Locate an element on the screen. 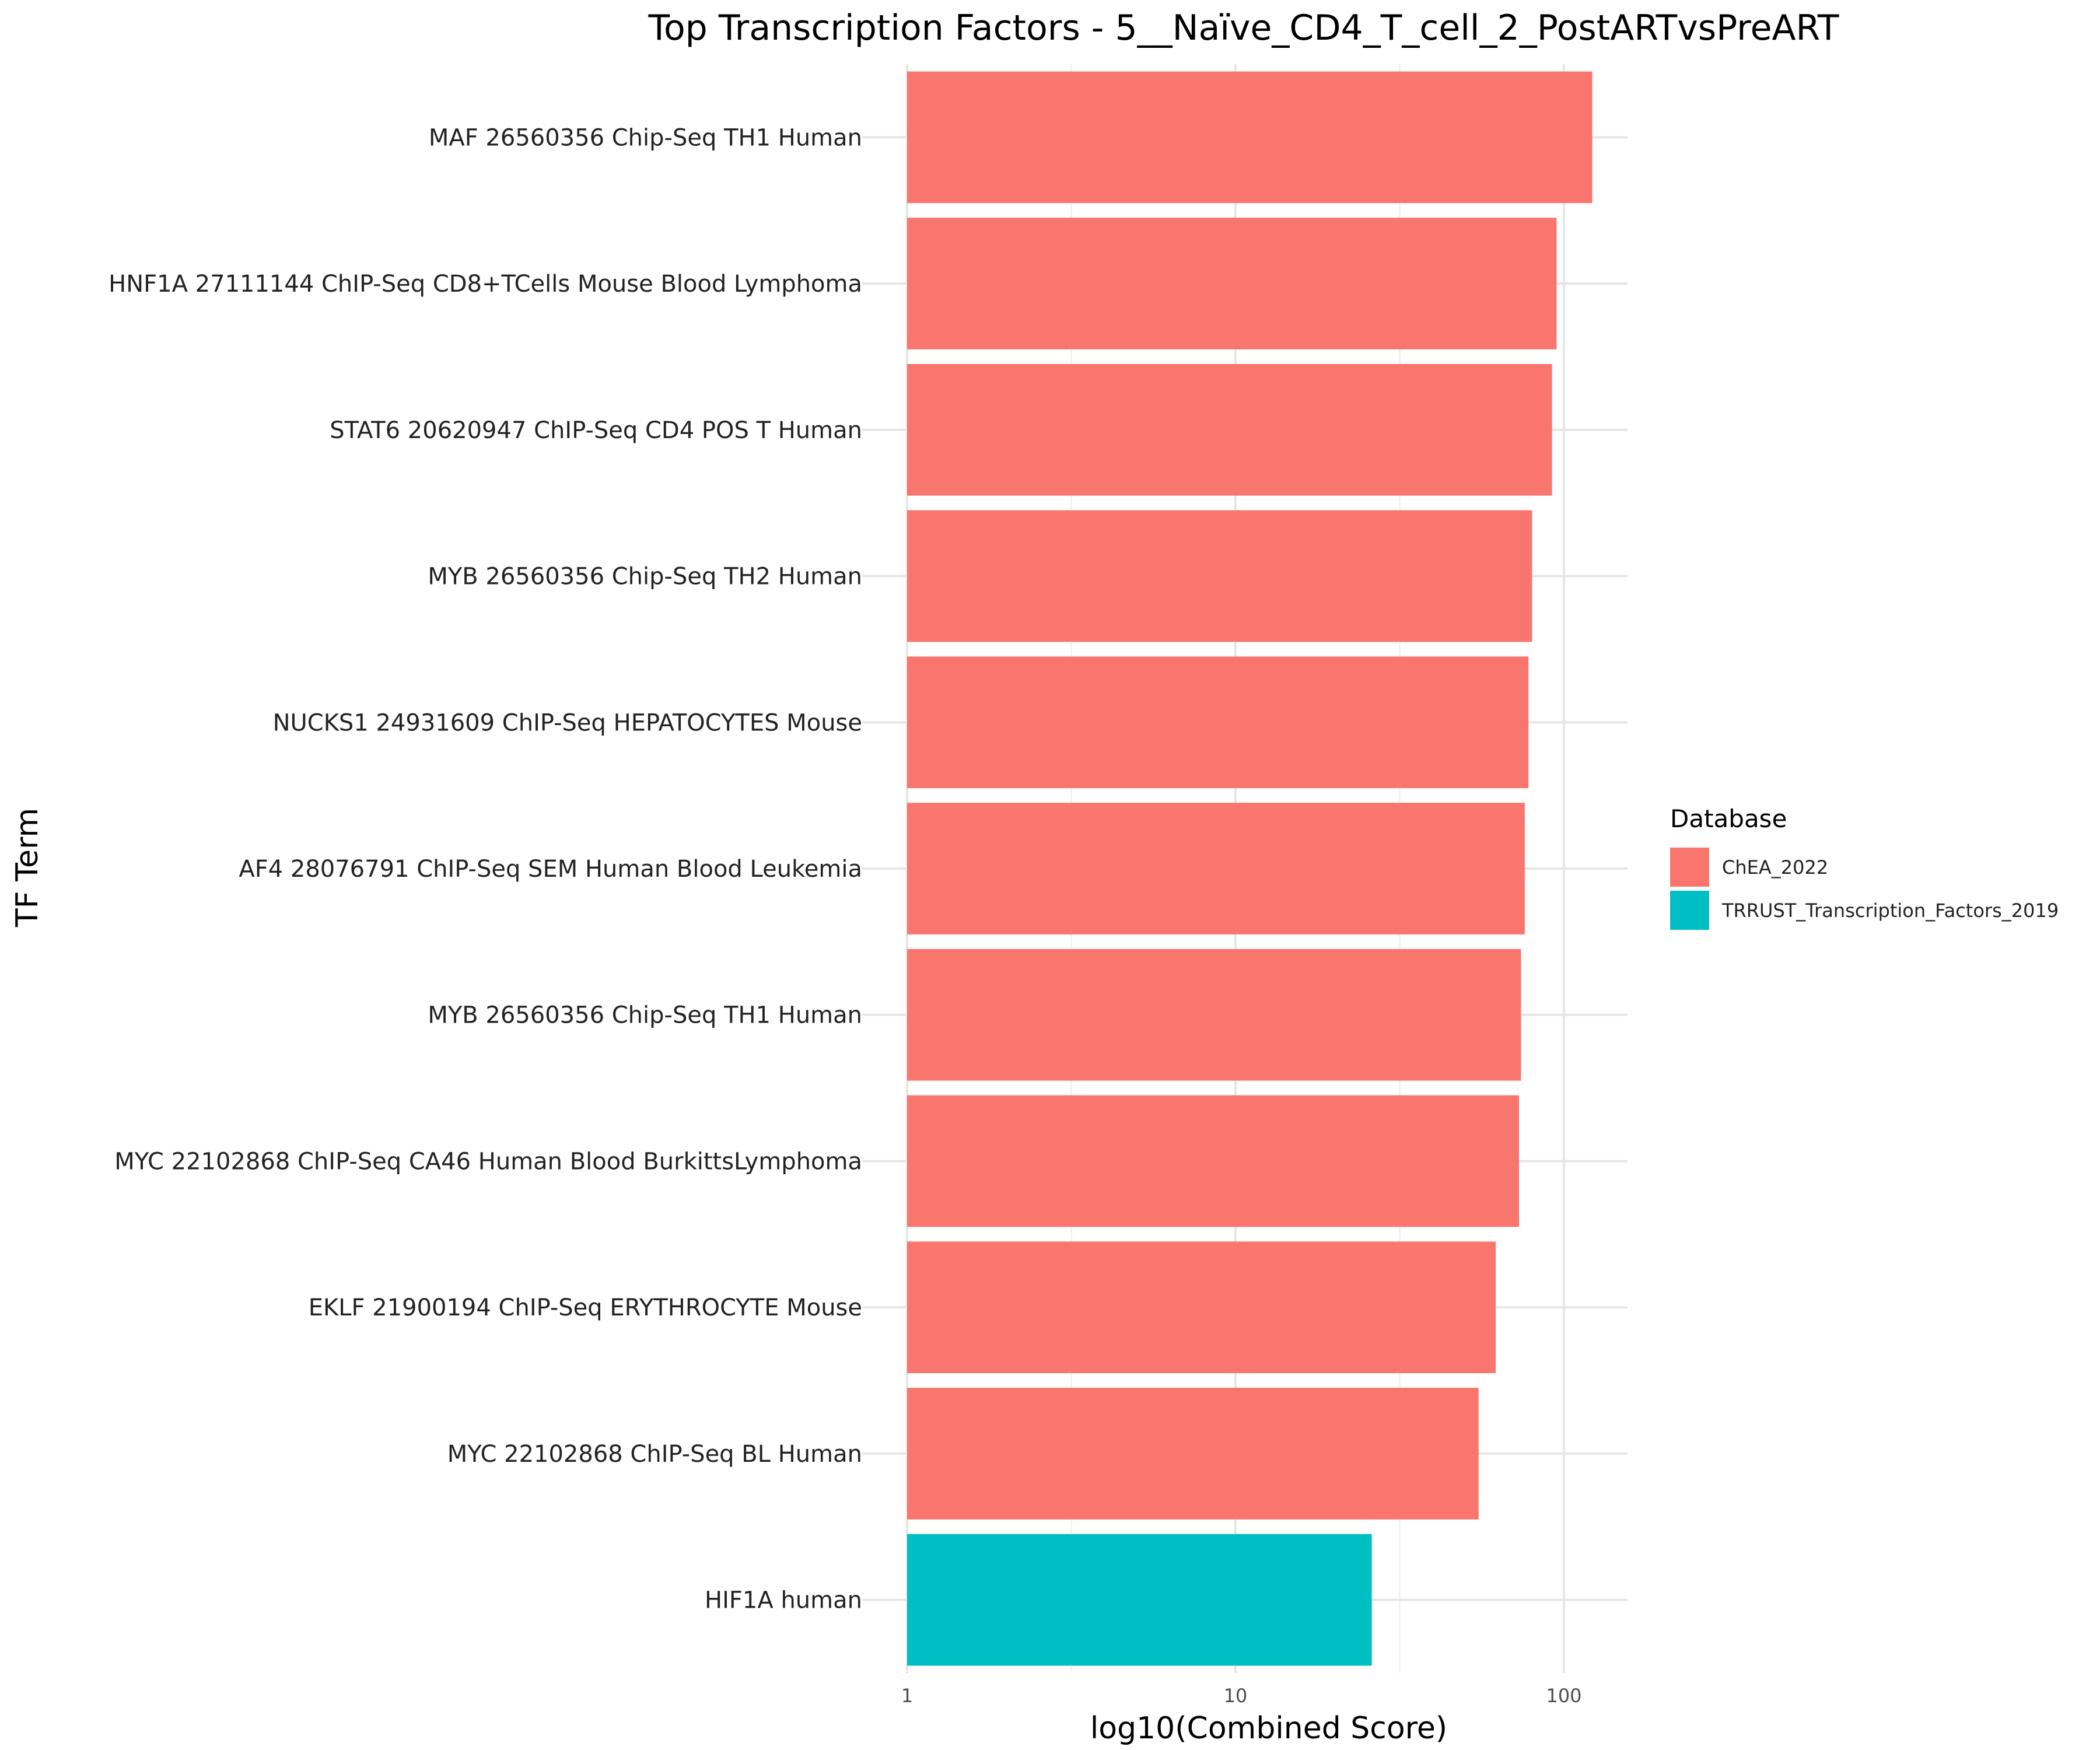 Image resolution: width=2100 pixels, height=1750 pixels. x-tick-labels: 1 10 100 is located at coordinates (1241, 1696).